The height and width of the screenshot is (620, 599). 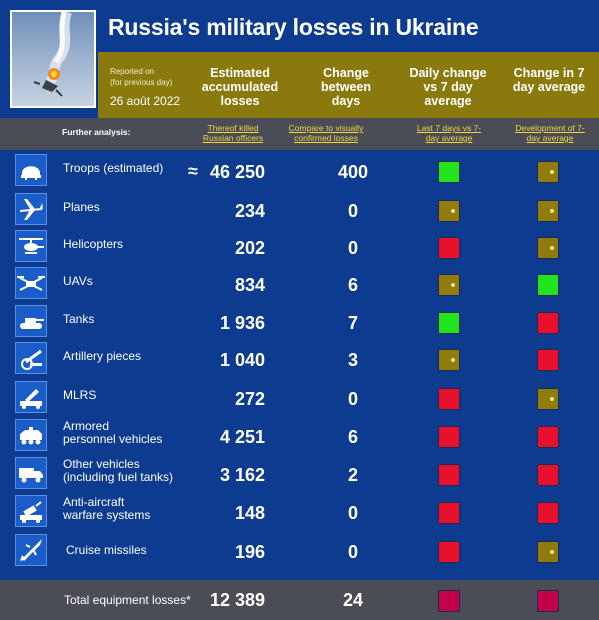 I want to click on development-7day-link: Development of 7-day average, so click(x=550, y=133).